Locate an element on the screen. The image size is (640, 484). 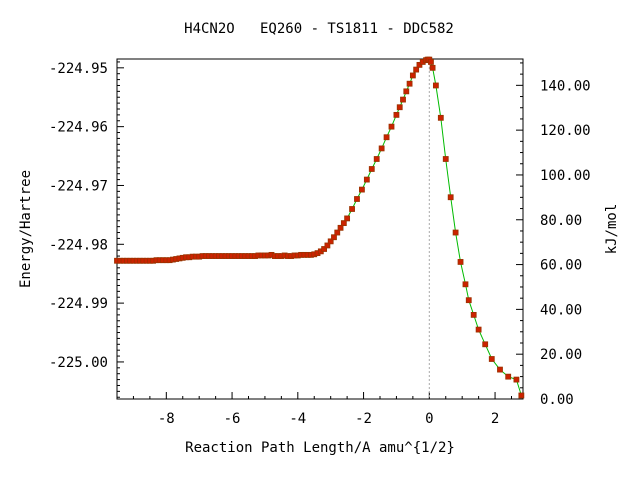
y2-tick-label: 140.00 is located at coordinates (565, 86).